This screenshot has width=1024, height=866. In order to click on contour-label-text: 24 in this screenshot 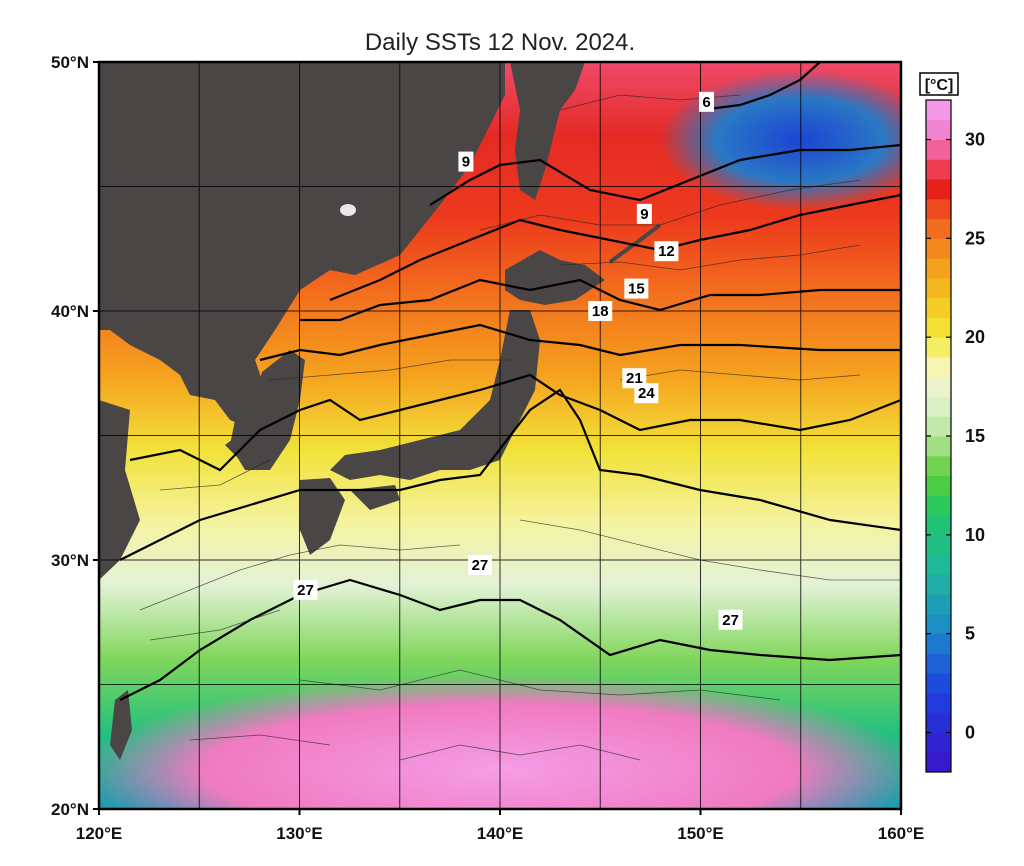, I will do `click(646, 393)`.